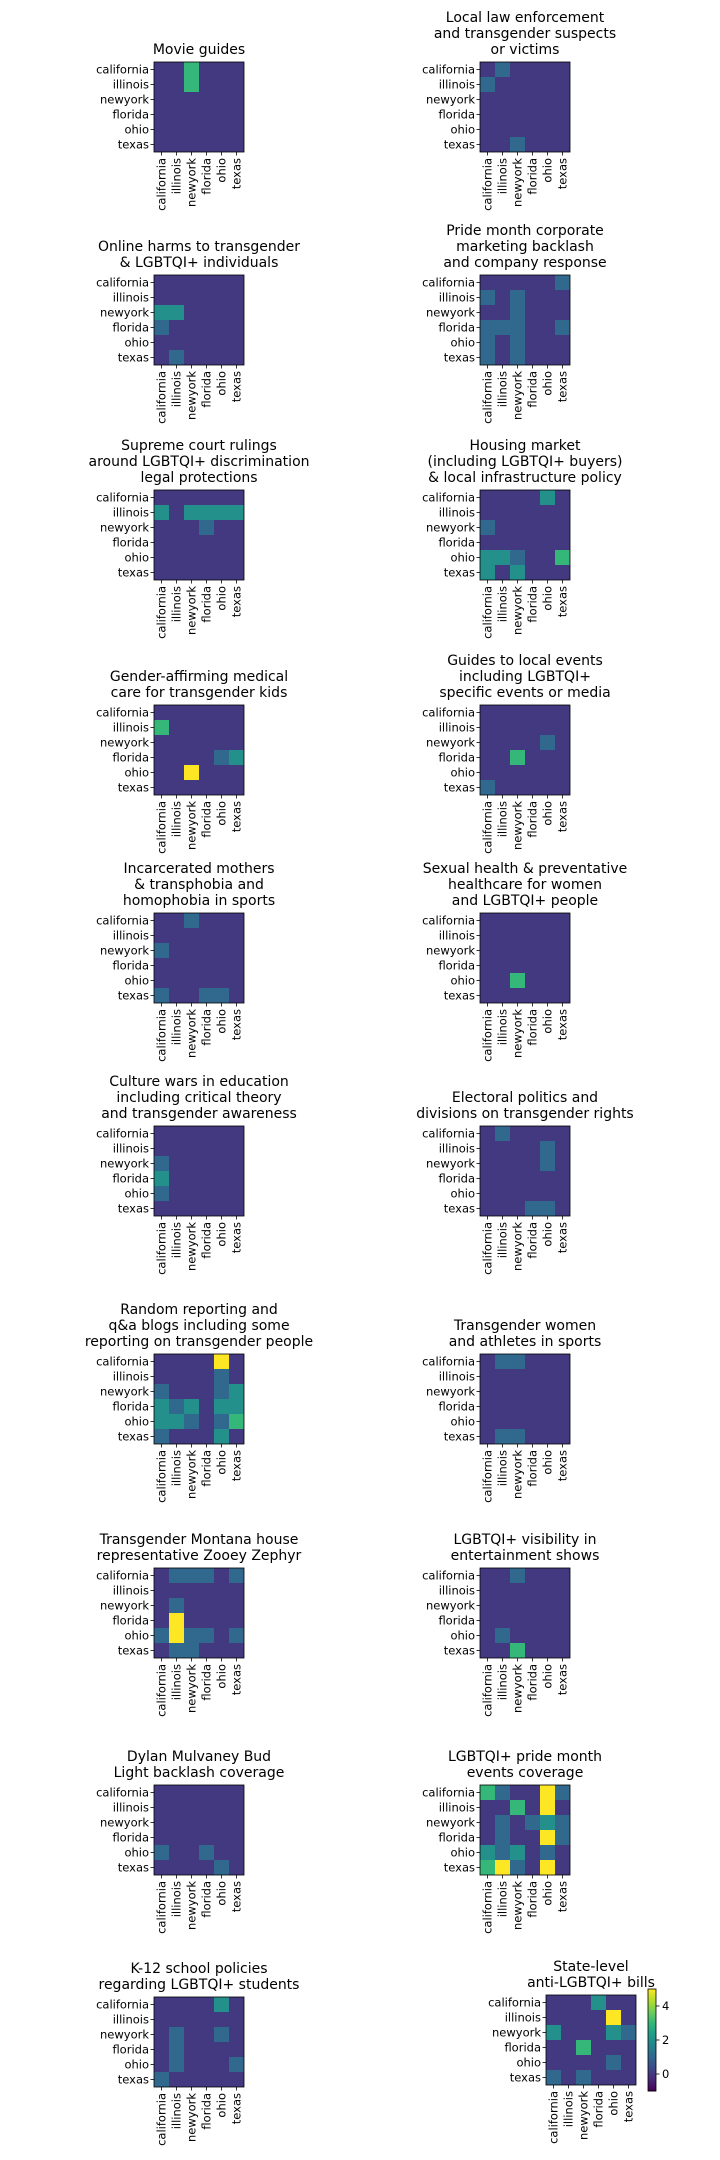  I want to click on panel-title-line: including critical theory, so click(198, 1098).